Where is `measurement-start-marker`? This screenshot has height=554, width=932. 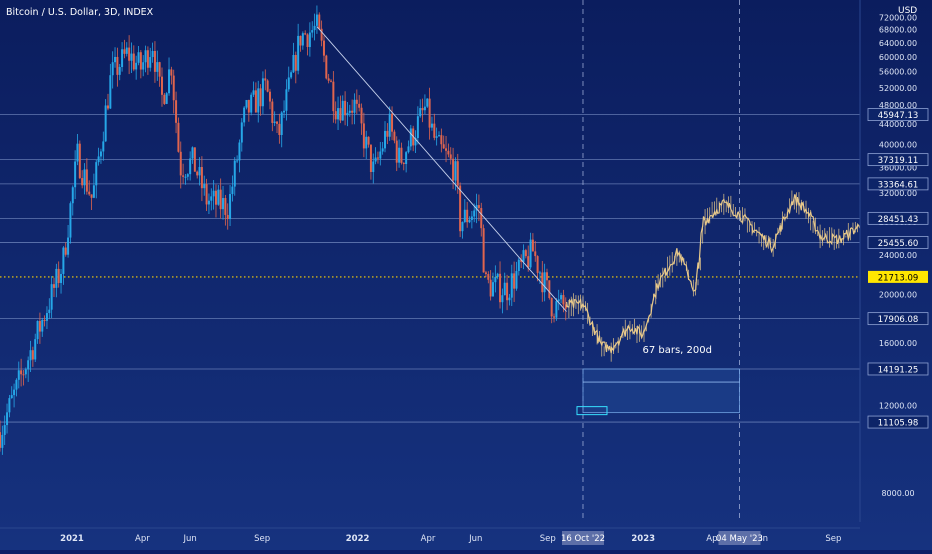
measurement-start-marker is located at coordinates (592, 411).